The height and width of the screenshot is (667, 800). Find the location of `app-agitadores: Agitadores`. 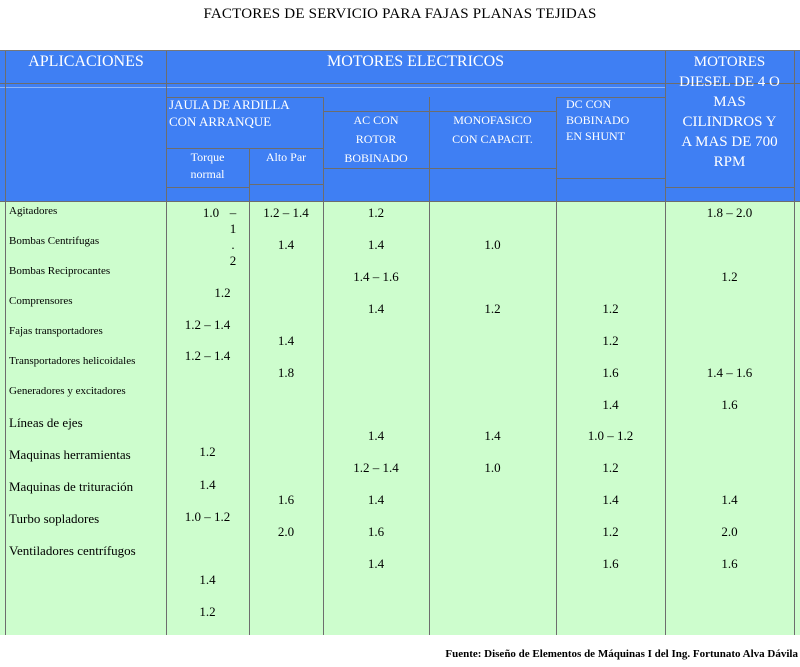

app-agitadores: Agitadores is located at coordinates (33, 211).